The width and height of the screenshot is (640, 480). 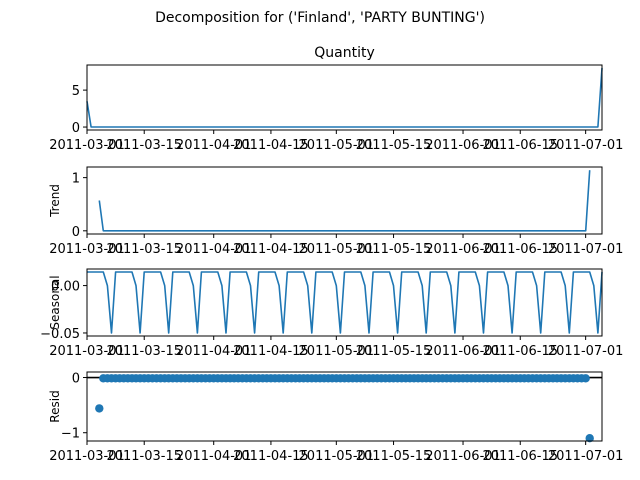 I want to click on trend-y-axis-label: Trend, so click(x=55, y=201).